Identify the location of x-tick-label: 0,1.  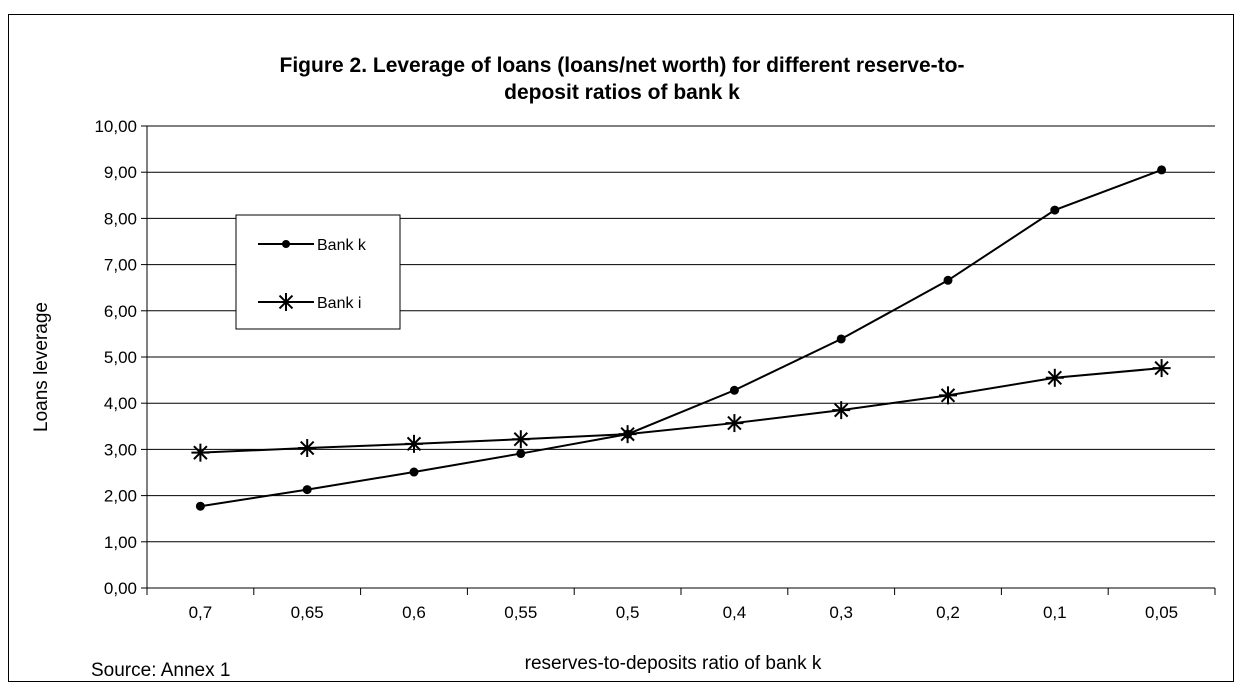
(1055, 612).